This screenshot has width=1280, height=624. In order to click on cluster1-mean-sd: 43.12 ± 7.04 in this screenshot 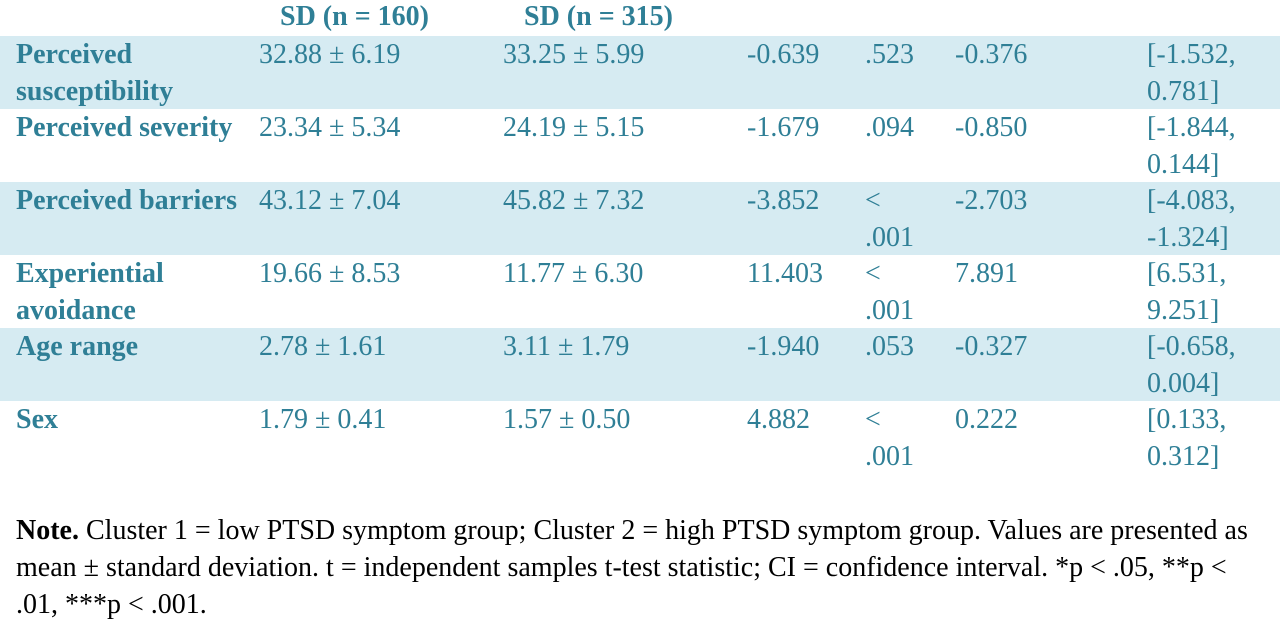, I will do `click(330, 200)`.